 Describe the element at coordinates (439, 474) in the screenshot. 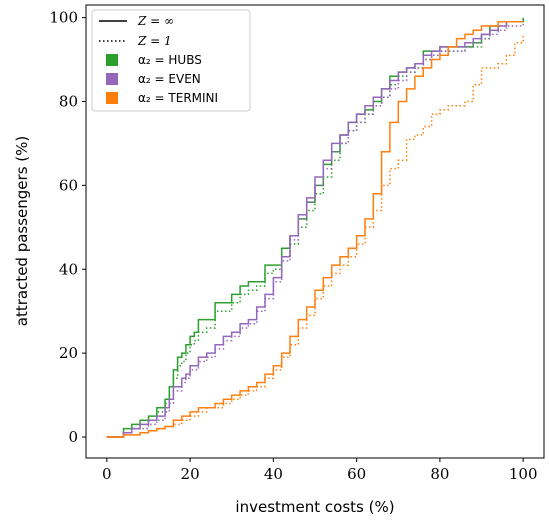

I see `x-tick-label-4: 80` at that location.